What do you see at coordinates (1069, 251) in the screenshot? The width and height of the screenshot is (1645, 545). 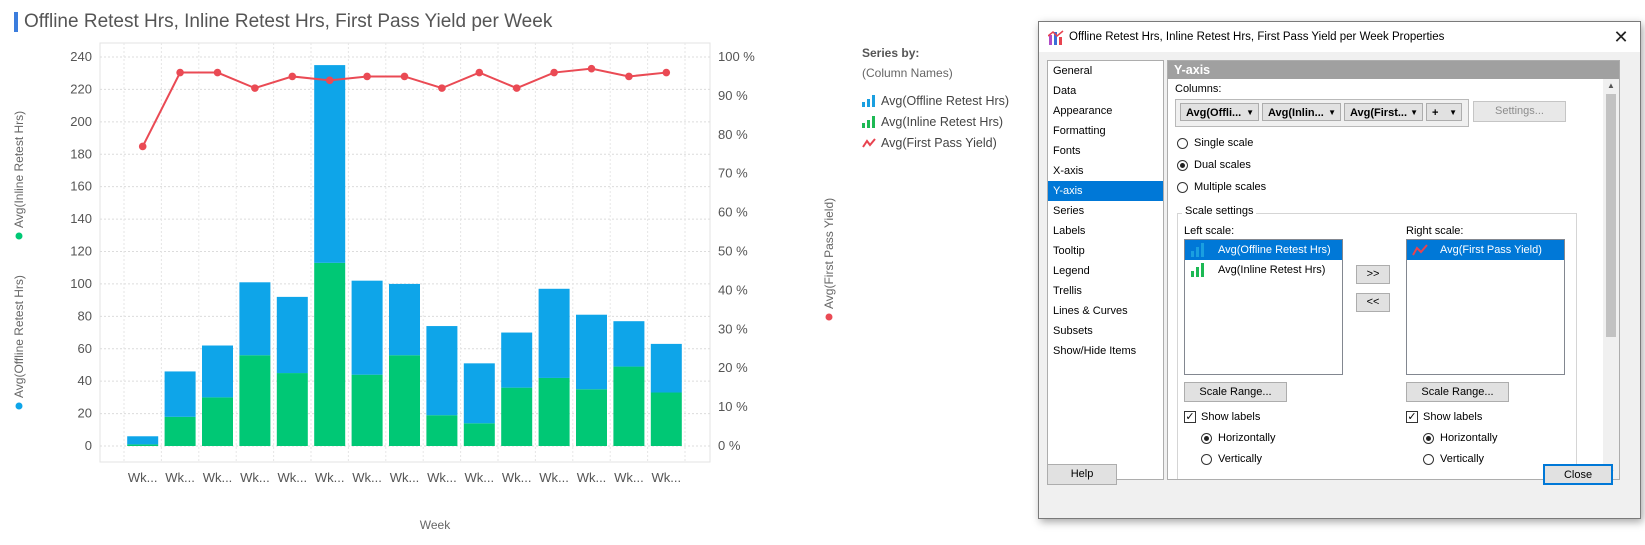 I see `nav-item-tooltip: Tooltip` at bounding box center [1069, 251].